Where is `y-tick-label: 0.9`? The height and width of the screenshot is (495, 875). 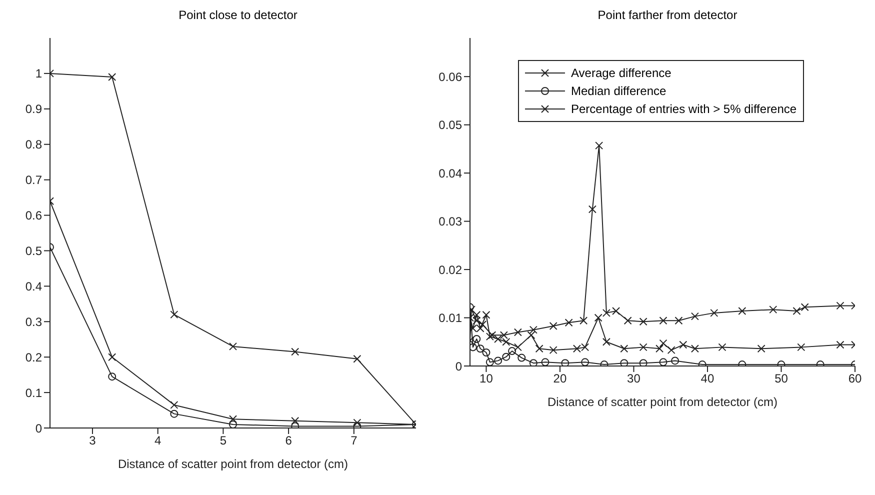
y-tick-label: 0.9 is located at coordinates (33, 109).